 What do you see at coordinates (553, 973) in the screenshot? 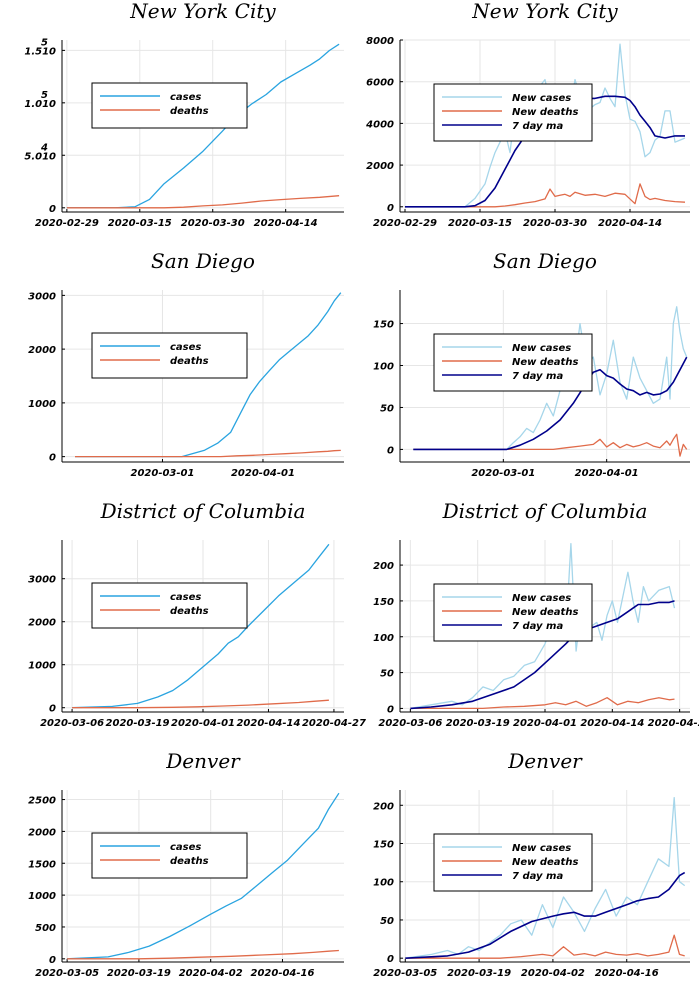
I see `x-tick-label: 2020-04-02` at bounding box center [553, 973].